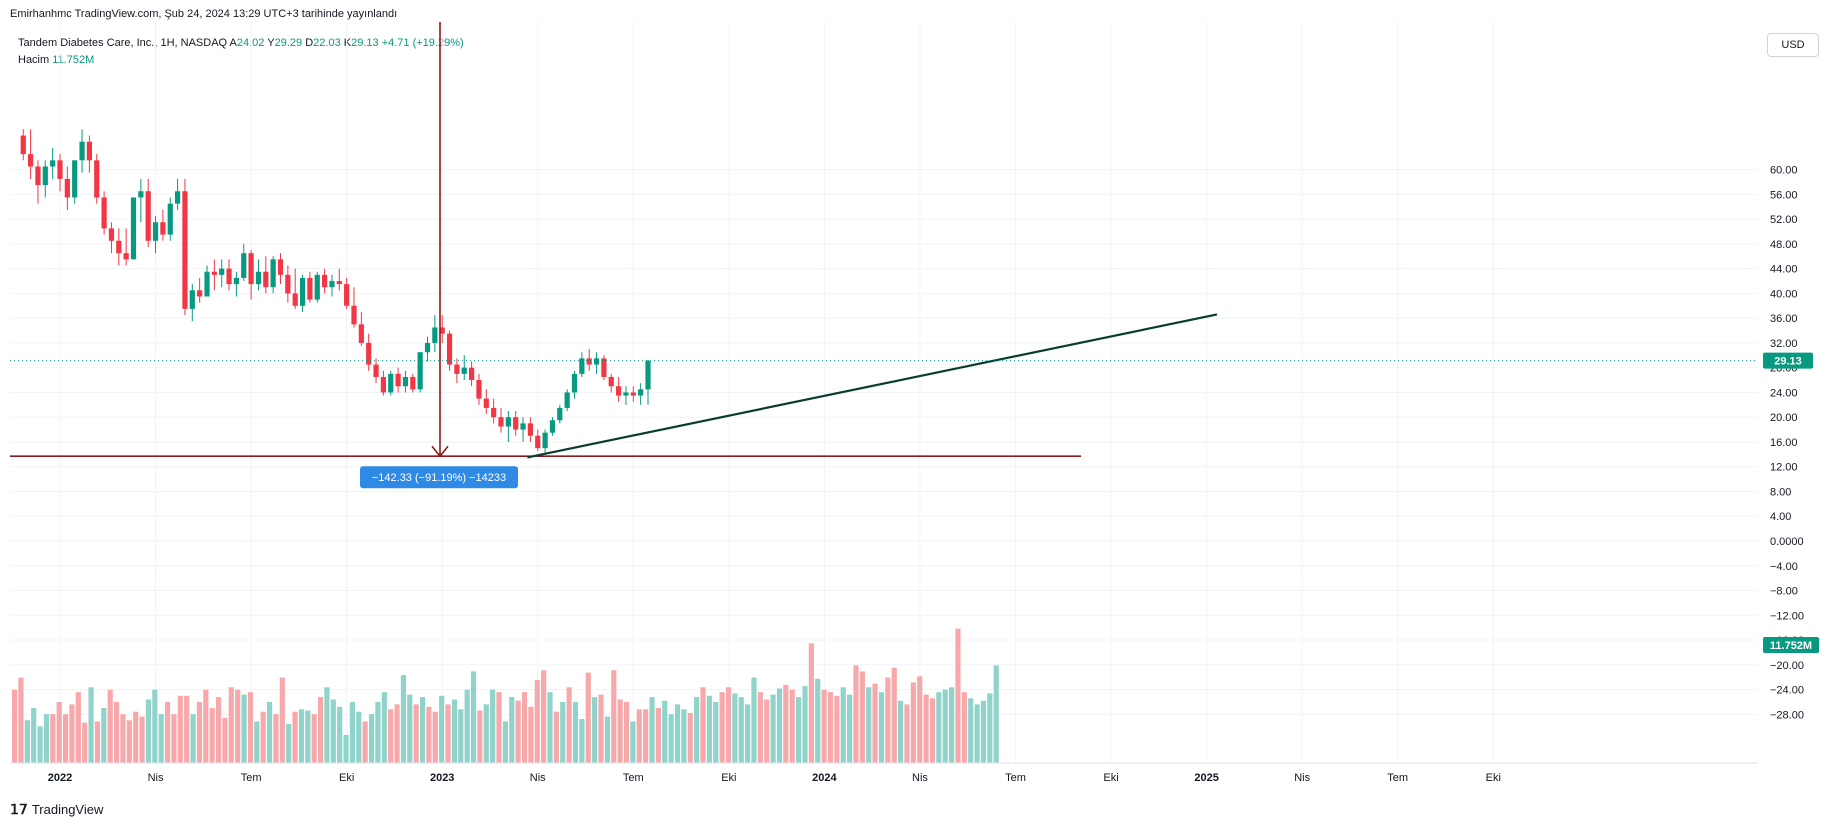 The image size is (1835, 827). What do you see at coordinates (1784, 171) in the screenshot?
I see `y-tick-label: 60.00` at bounding box center [1784, 171].